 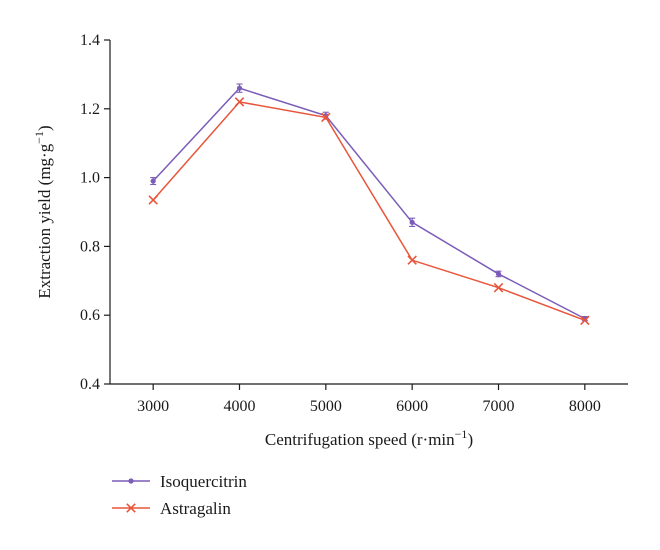 What do you see at coordinates (585, 406) in the screenshot?
I see `x-tick-label: 8000` at bounding box center [585, 406].